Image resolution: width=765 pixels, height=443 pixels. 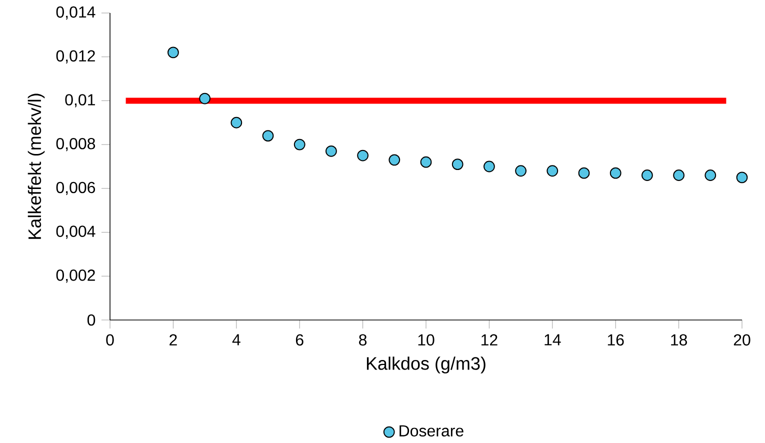 I want to click on y-tick-label: 0, so click(x=91, y=320).